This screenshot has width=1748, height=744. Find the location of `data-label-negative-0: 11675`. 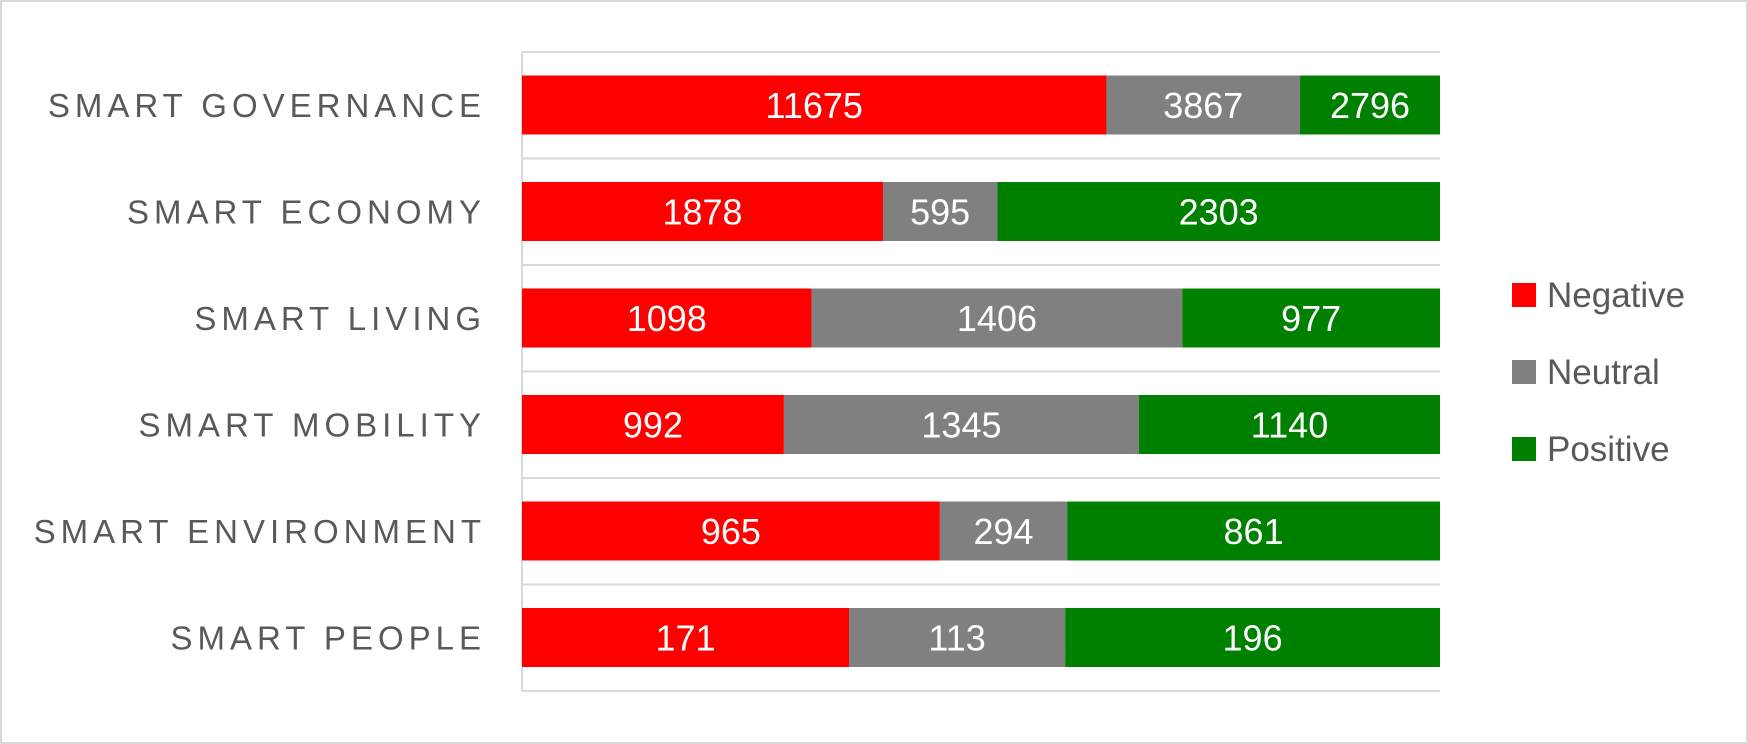

data-label-negative-0: 11675 is located at coordinates (814, 105).